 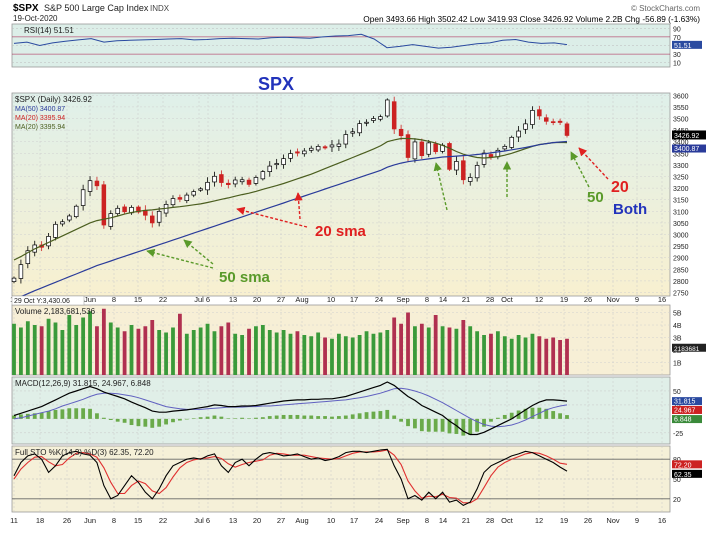 I want to click on index-name: S&P 500 Large Cap Index, so click(x=96, y=8).